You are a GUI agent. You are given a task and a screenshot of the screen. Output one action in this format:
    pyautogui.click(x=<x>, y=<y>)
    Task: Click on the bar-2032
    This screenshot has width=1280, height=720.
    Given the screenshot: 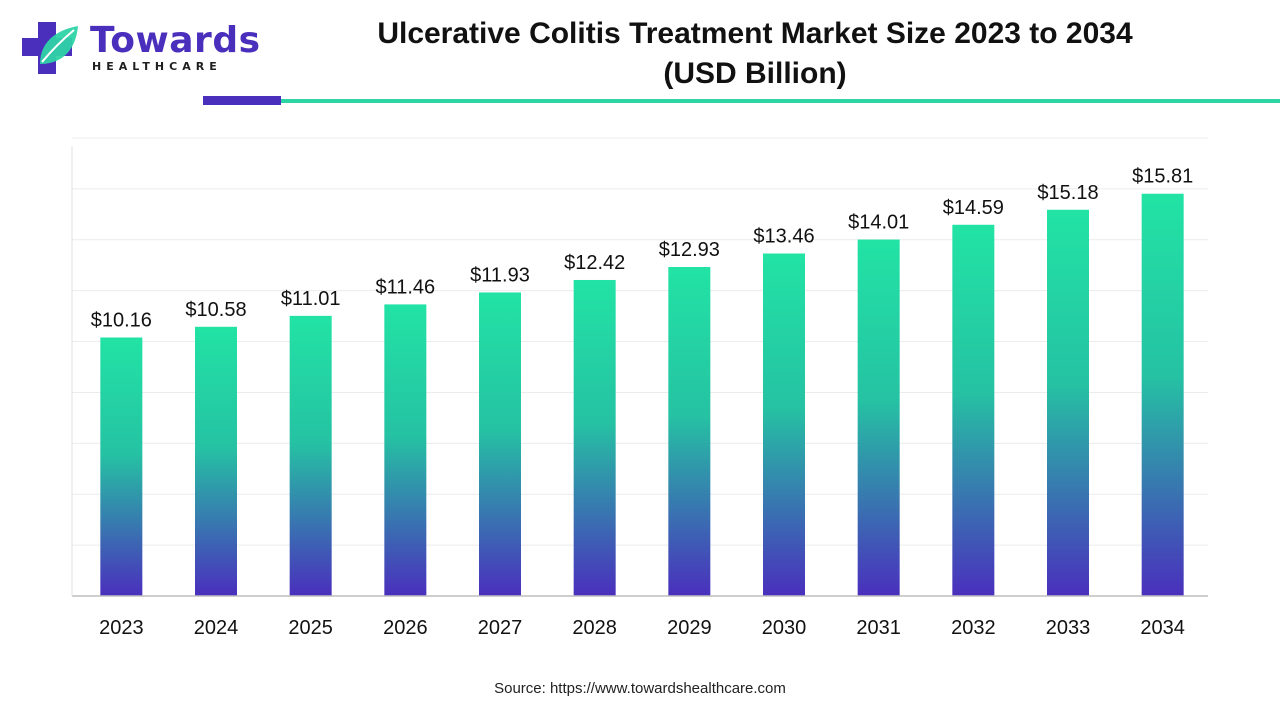 What is the action you would take?
    pyautogui.click(x=973, y=410)
    